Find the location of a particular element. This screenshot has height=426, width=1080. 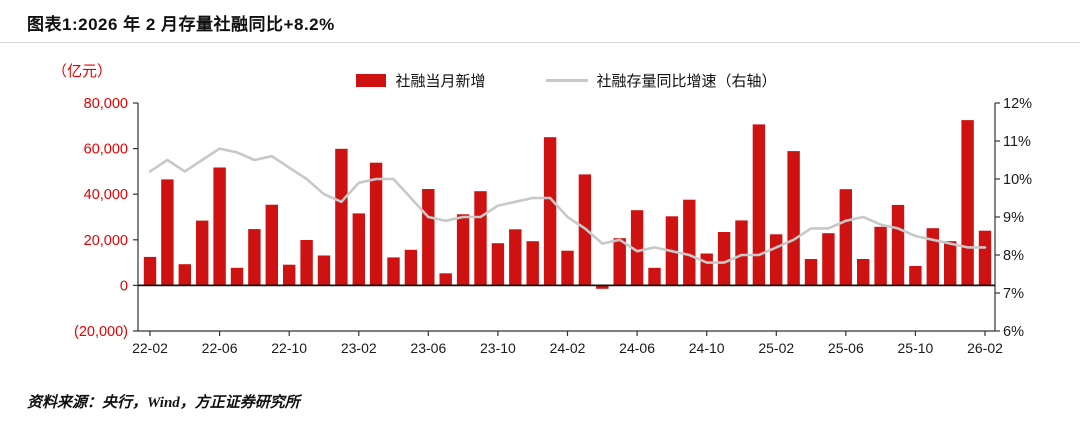

svg-text: 80,000 is located at coordinates (106, 104).